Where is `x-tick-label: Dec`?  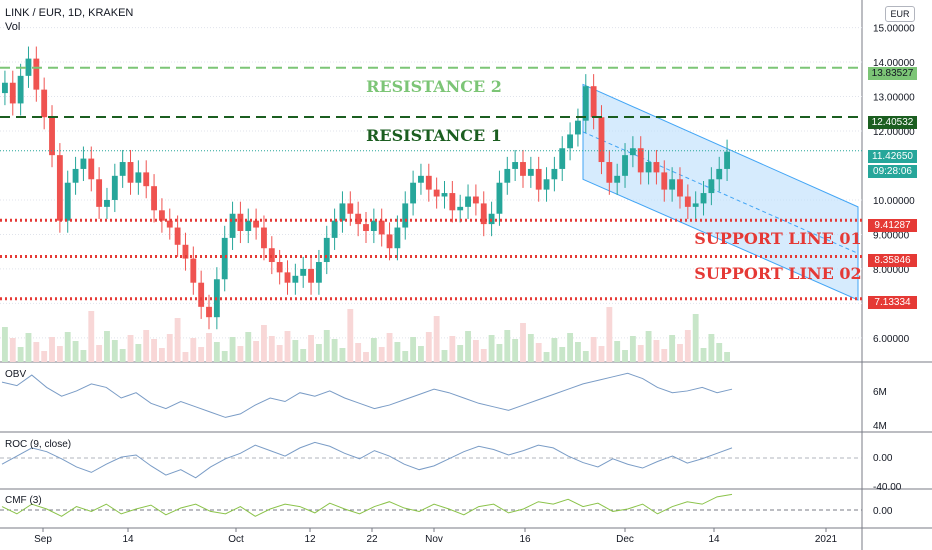
x-tick-label: Dec is located at coordinates (625, 539).